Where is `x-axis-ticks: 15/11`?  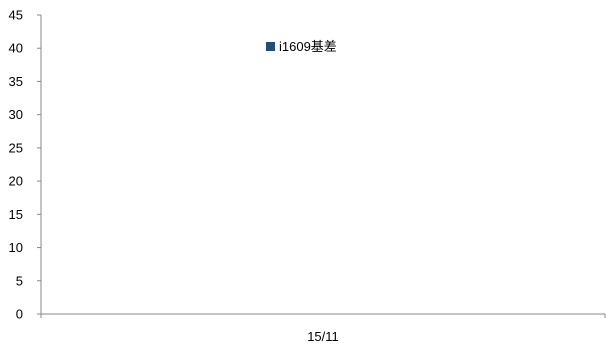
x-axis-ticks: 15/11 is located at coordinates (323, 329).